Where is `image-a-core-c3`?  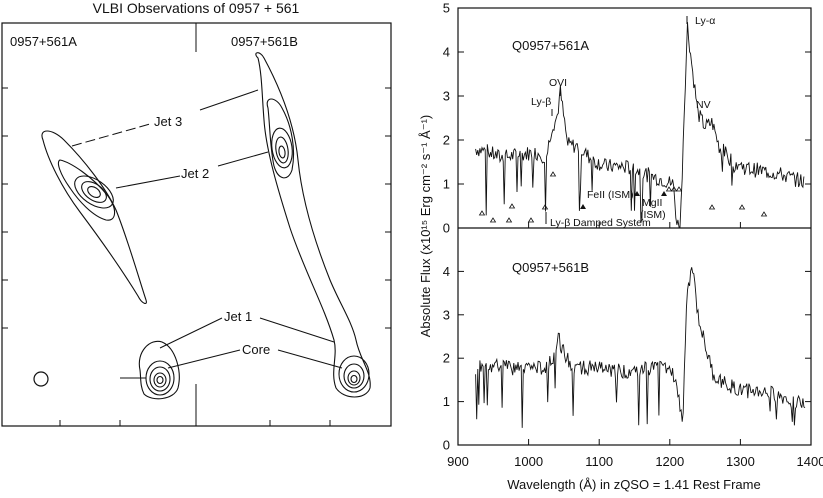
image-a-core-c3 is located at coordinates (160, 380).